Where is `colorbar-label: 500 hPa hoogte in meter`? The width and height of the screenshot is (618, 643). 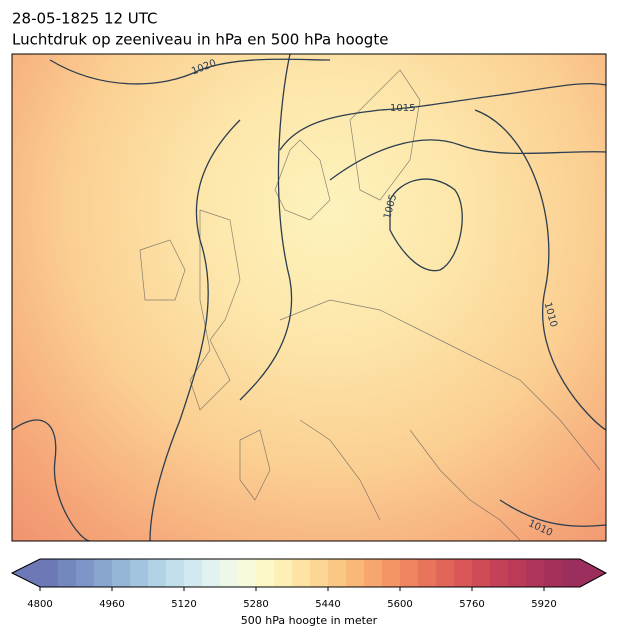 colorbar-label: 500 hPa hoogte in meter is located at coordinates (309, 620).